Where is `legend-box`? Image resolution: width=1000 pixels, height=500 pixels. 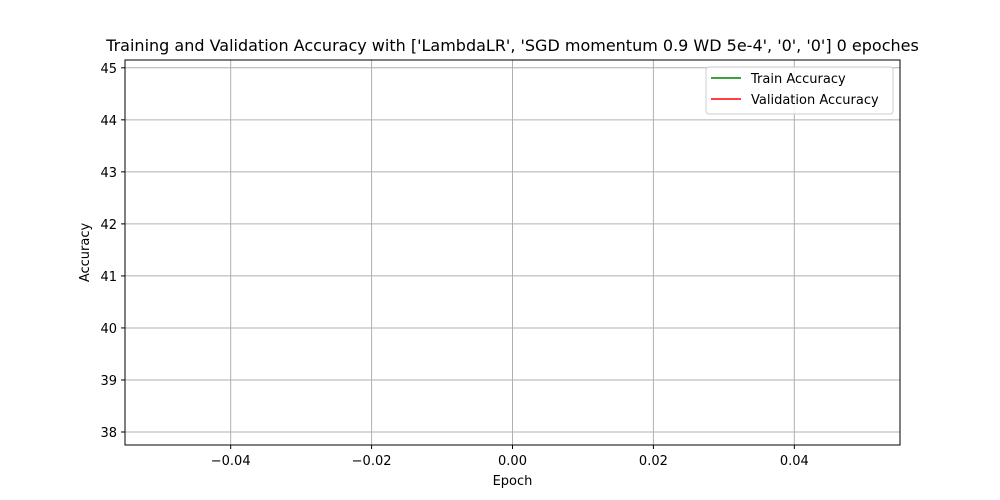
legend-box is located at coordinates (799, 90).